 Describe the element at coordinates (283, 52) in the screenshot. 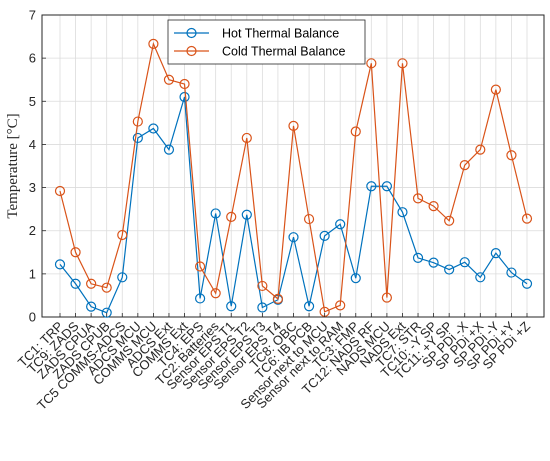

I see `legend-label-cold: Cold Thermal Balance` at that location.